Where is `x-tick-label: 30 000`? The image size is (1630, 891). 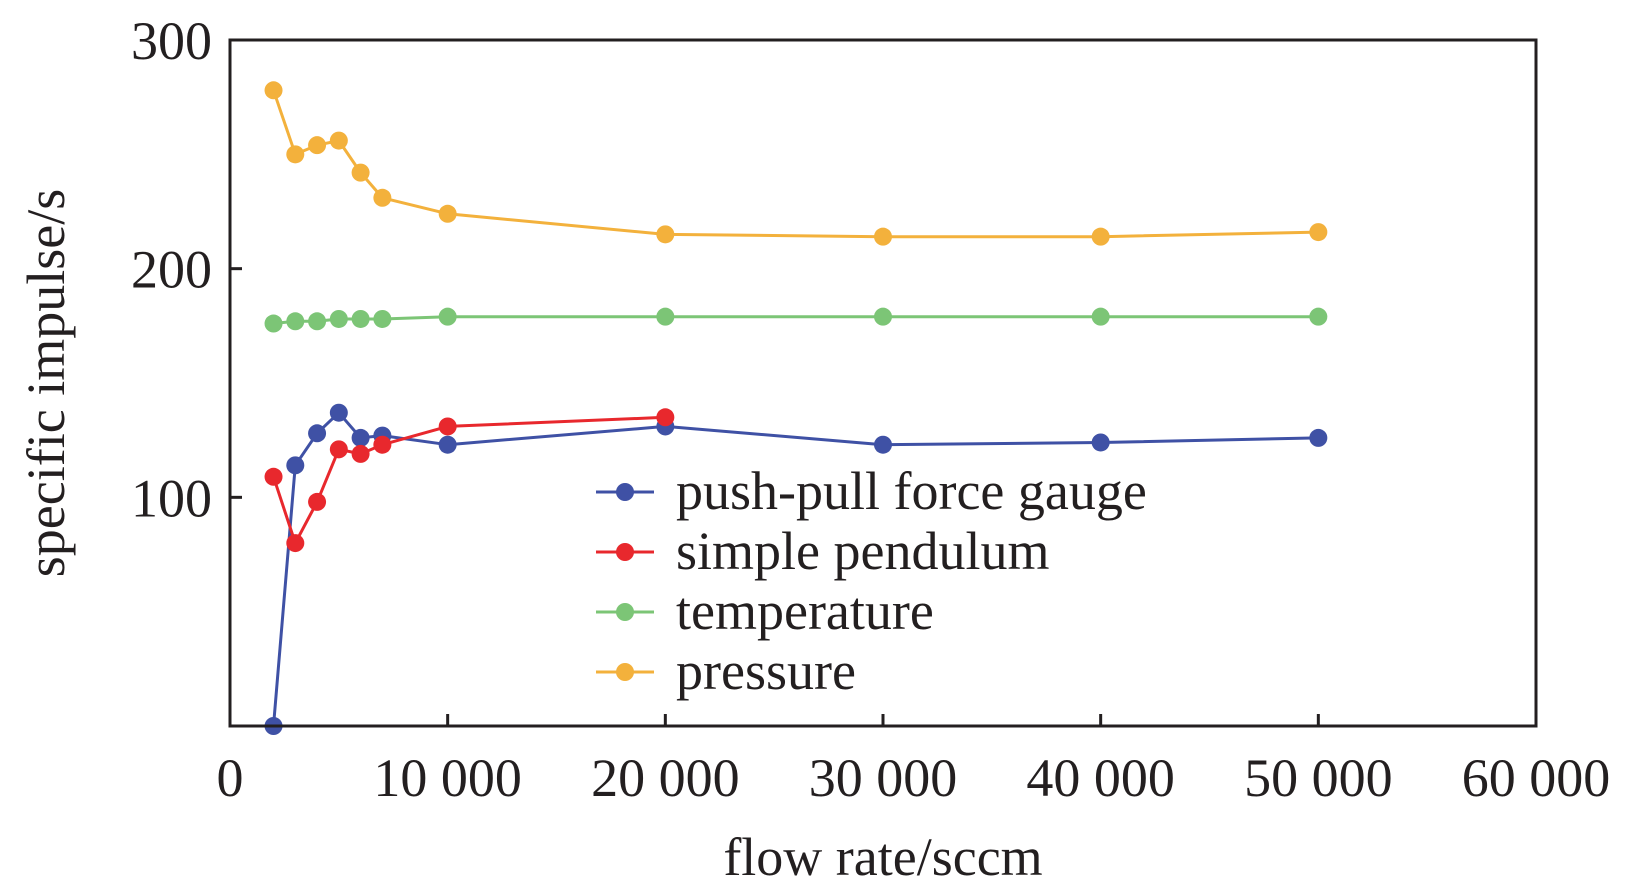 x-tick-label: 30 000 is located at coordinates (883, 778).